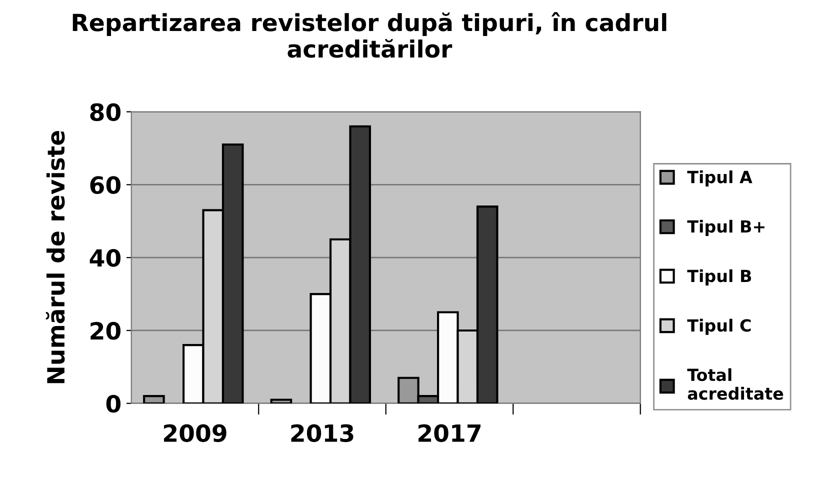 This screenshot has height=486, width=821. I want to click on y-tick-label: 20, so click(105, 331).